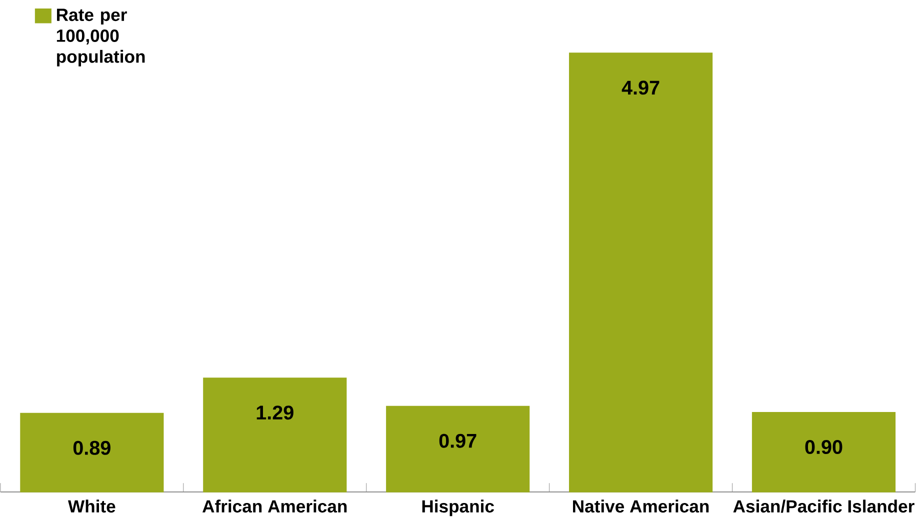 This screenshot has height=523, width=922. I want to click on x-tick-label: Hispanic, so click(458, 507).